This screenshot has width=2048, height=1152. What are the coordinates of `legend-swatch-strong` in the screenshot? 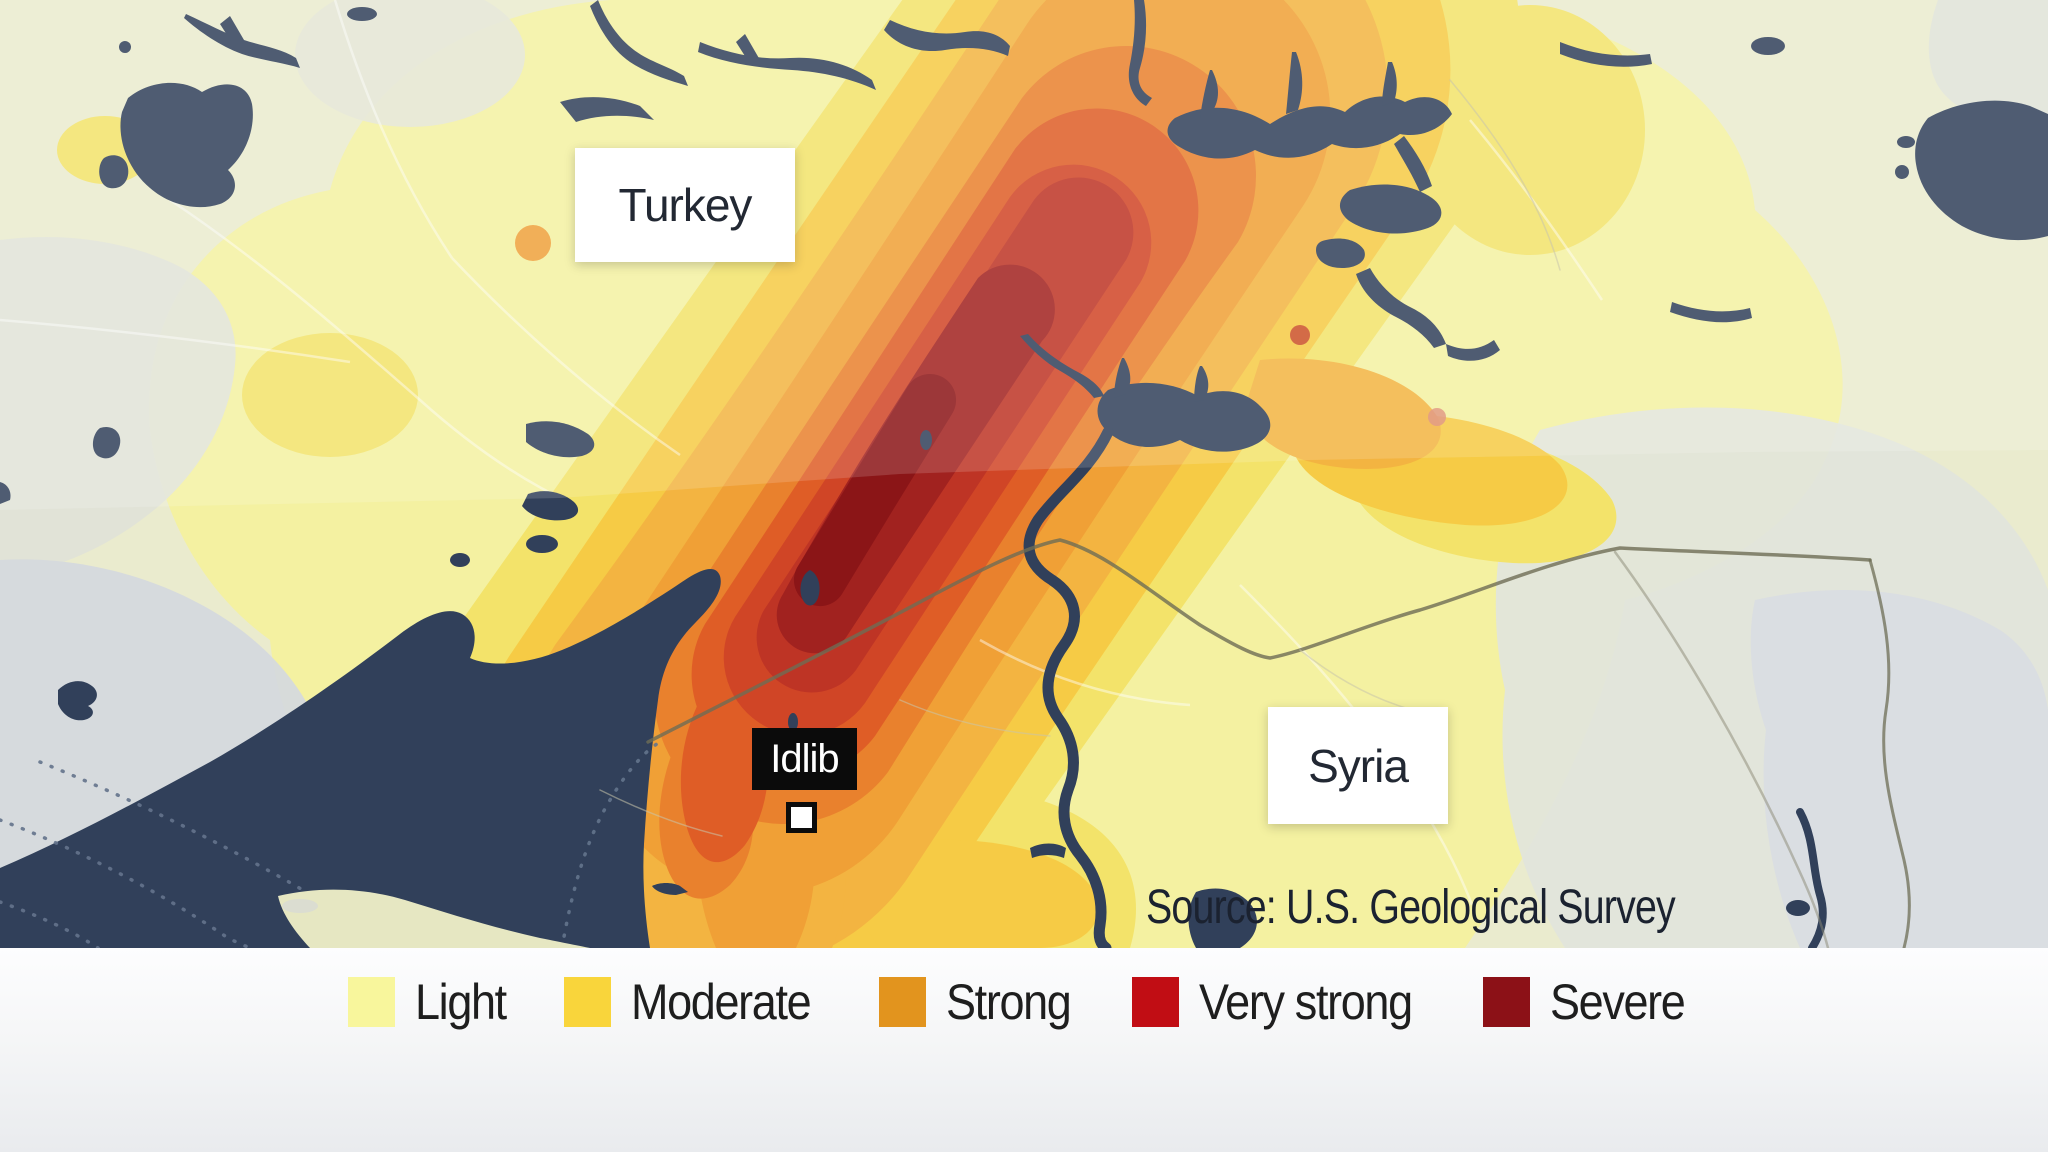 It's located at (902, 1002).